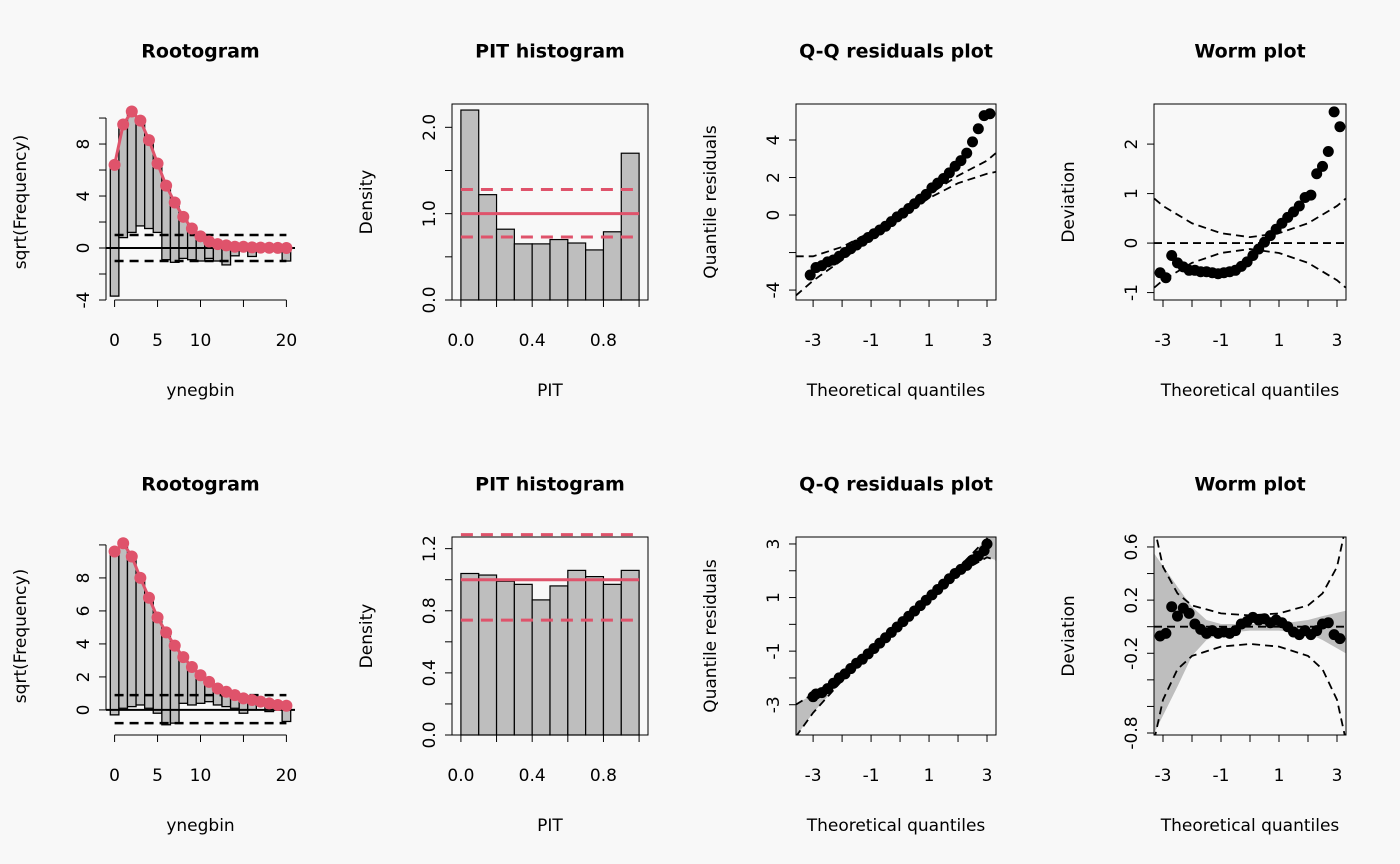 This screenshot has height=864, width=1400. I want to click on panel-title: Rootogram, so click(200, 52).